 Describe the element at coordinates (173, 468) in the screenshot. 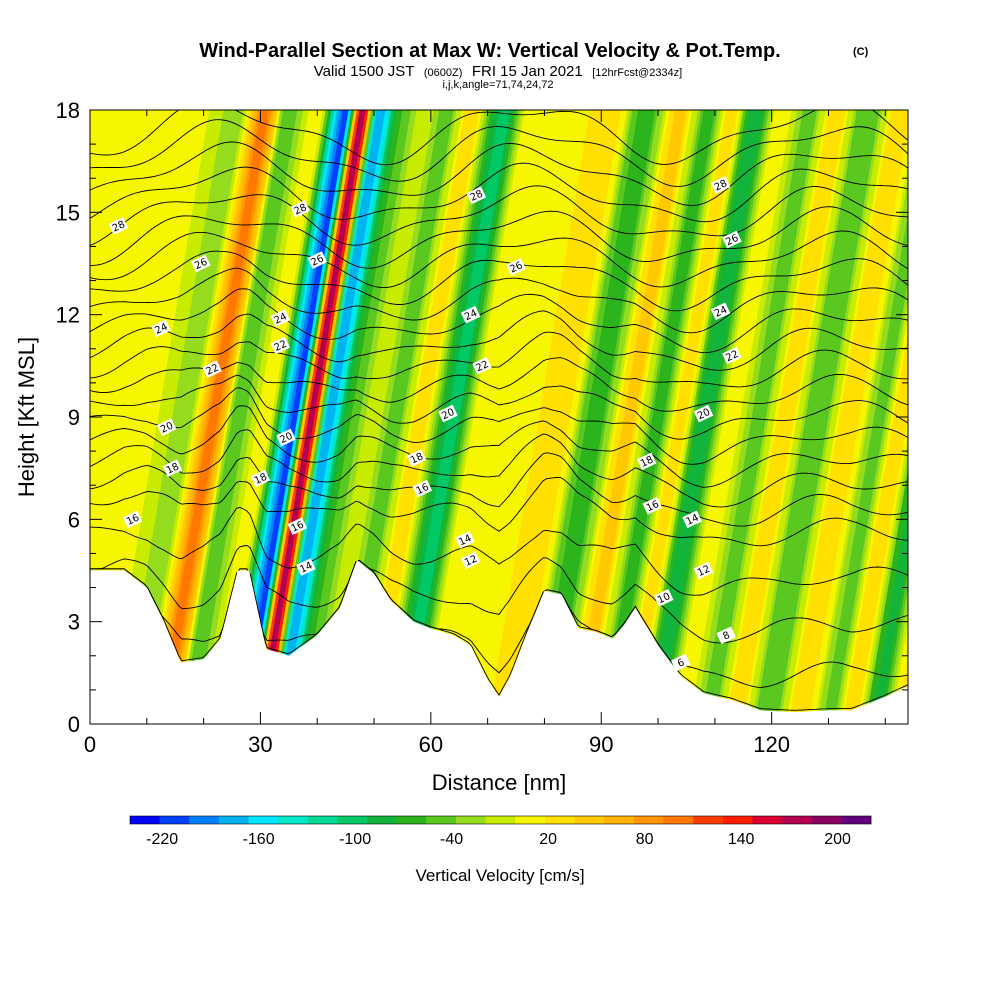

I see `contour-label-text: 18` at that location.